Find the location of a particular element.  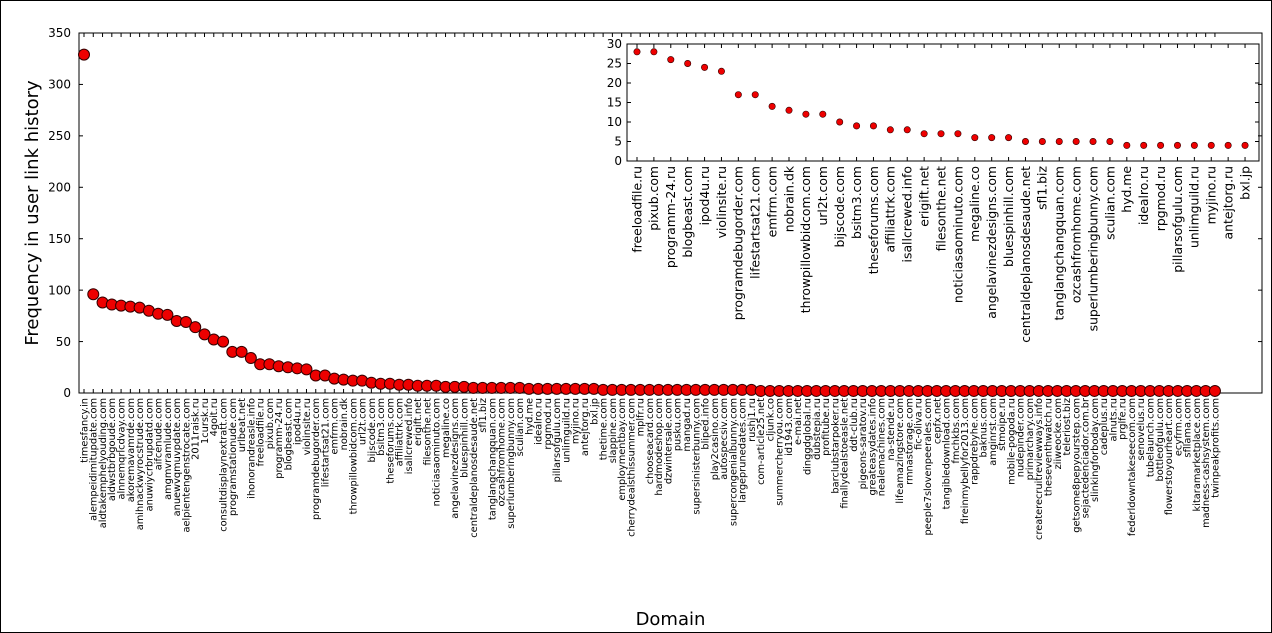

main-x-tick-label: centraldeplanosdesaude.net is located at coordinates (474, 468).